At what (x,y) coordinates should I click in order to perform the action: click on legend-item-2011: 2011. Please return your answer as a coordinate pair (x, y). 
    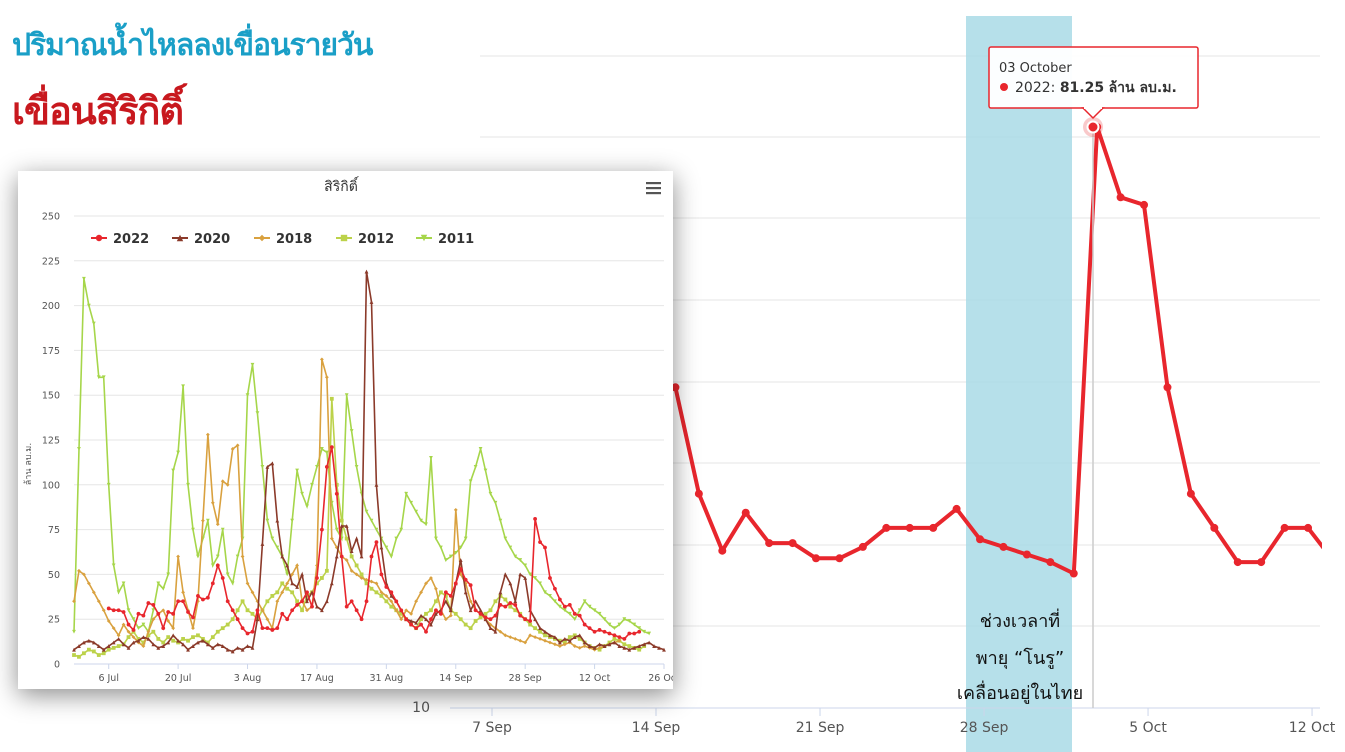
    Looking at the image, I should click on (445, 239).